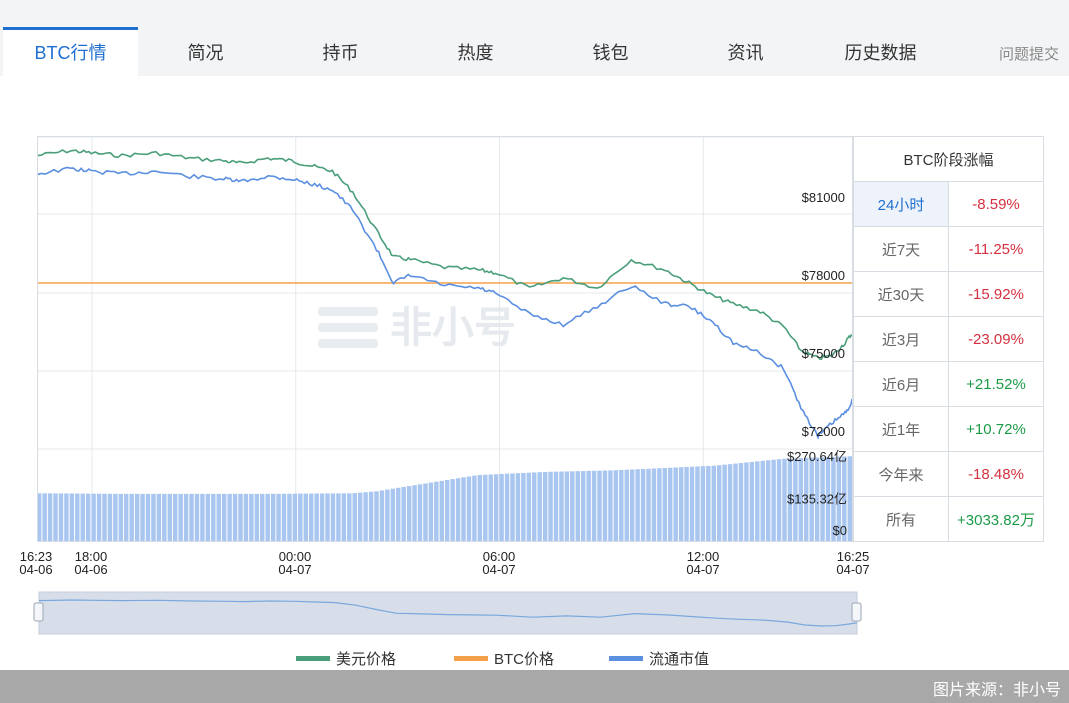 The image size is (1069, 703). What do you see at coordinates (996, 474) in the screenshot?
I see `period-change-value: -18.48%` at bounding box center [996, 474].